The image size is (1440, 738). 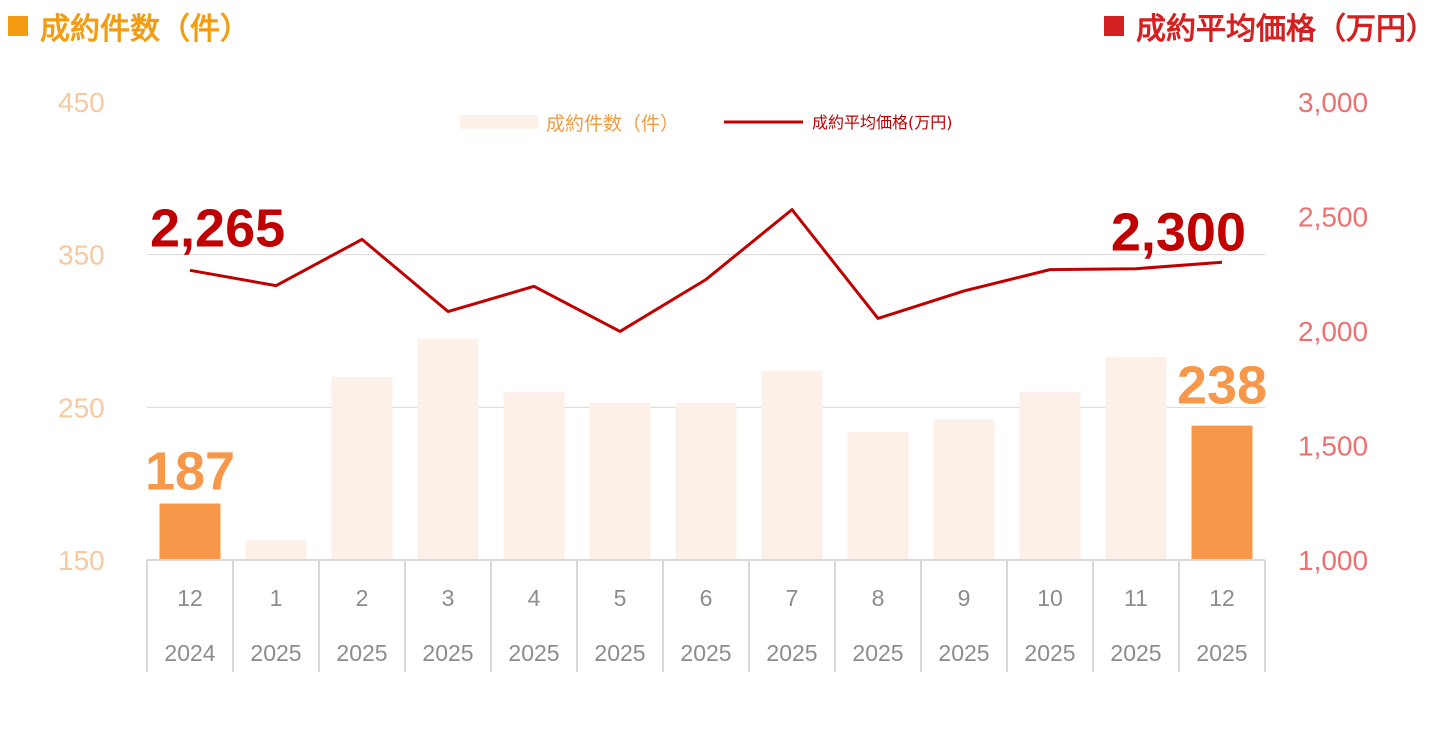 I want to click on x-tick-month: 1, so click(x=276, y=598).